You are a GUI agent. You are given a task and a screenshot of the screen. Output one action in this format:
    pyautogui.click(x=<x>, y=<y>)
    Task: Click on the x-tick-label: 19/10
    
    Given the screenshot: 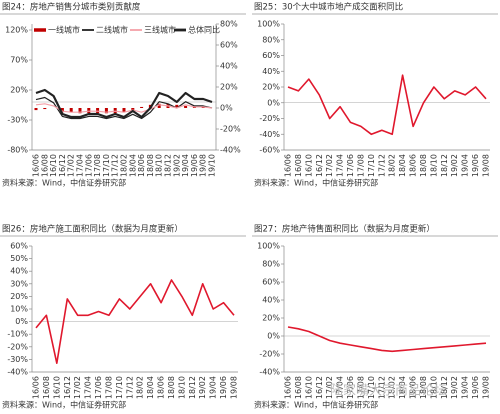 What is the action you would take?
    pyautogui.click(x=212, y=165)
    